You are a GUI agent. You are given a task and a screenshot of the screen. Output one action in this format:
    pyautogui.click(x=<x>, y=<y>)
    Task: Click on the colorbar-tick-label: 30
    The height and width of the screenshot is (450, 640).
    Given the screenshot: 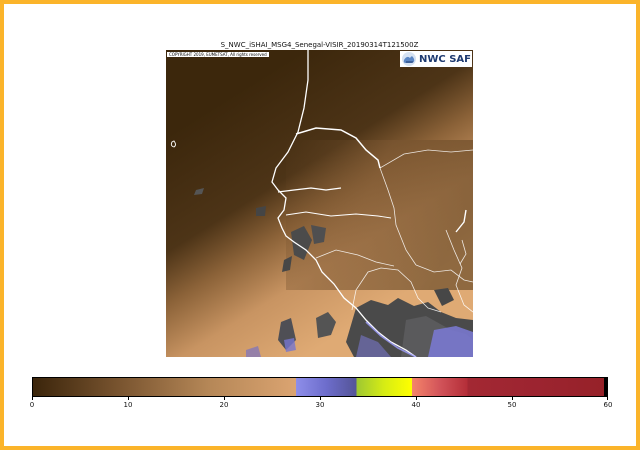 What is the action you would take?
    pyautogui.click(x=320, y=405)
    